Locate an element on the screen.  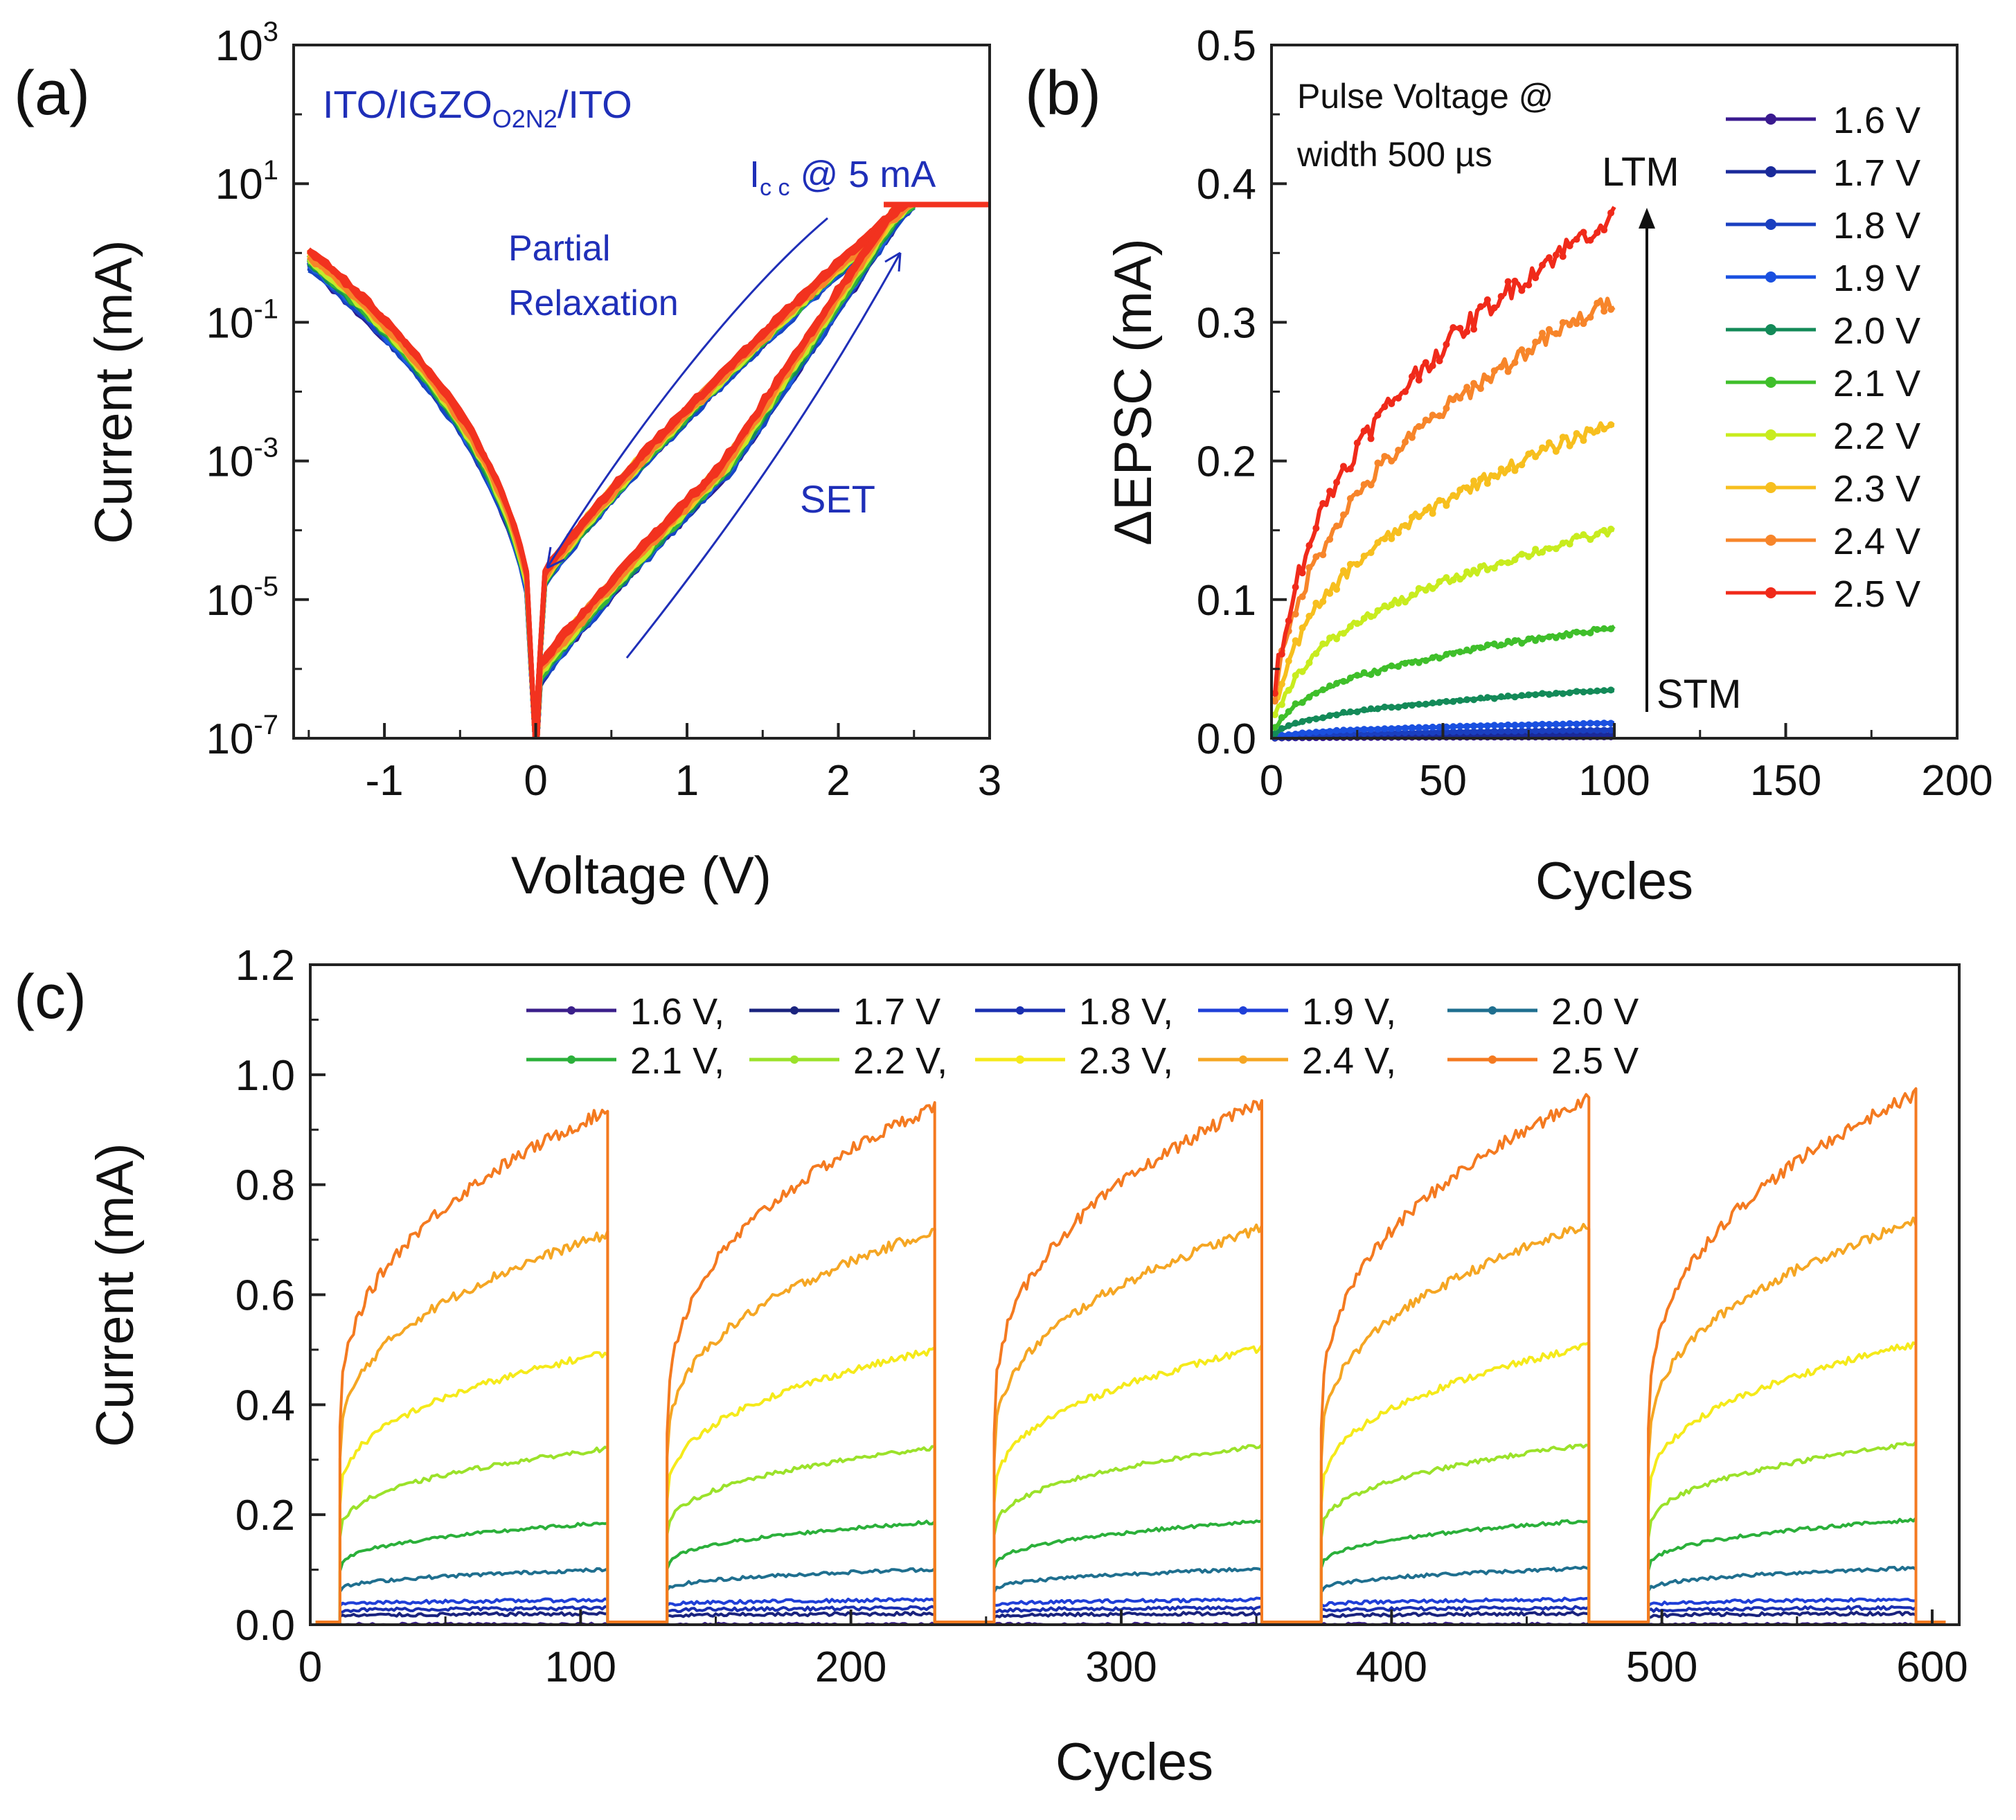
c-ytick-label: 0.0 is located at coordinates (265, 1626).